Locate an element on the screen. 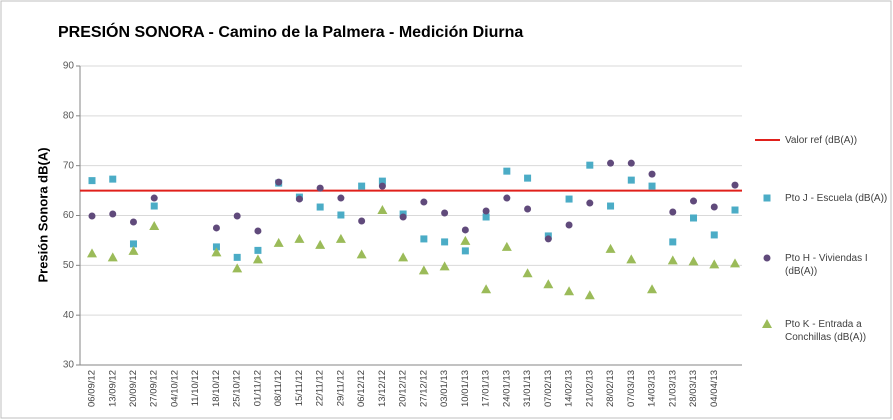  x-tick-label: 04/04/13 is located at coordinates (714, 388).